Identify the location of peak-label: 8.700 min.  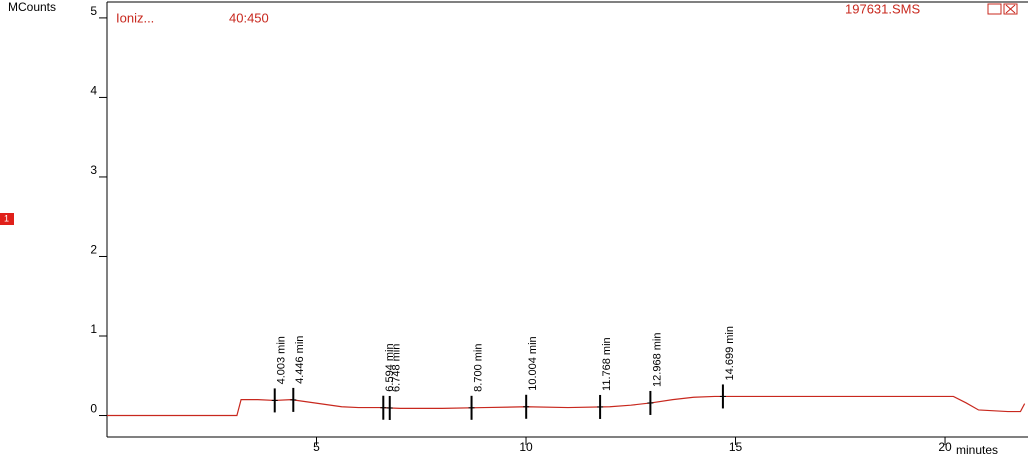
(478, 368).